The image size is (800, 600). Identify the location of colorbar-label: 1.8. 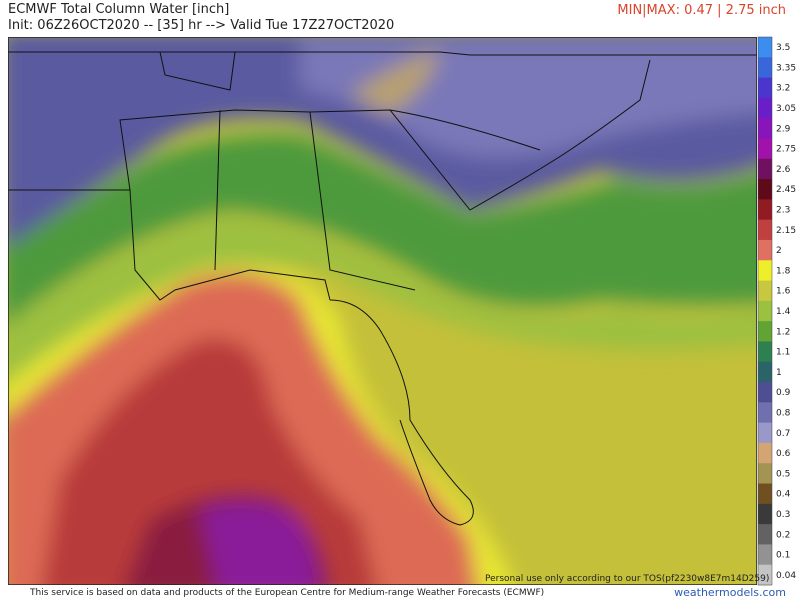
(783, 271).